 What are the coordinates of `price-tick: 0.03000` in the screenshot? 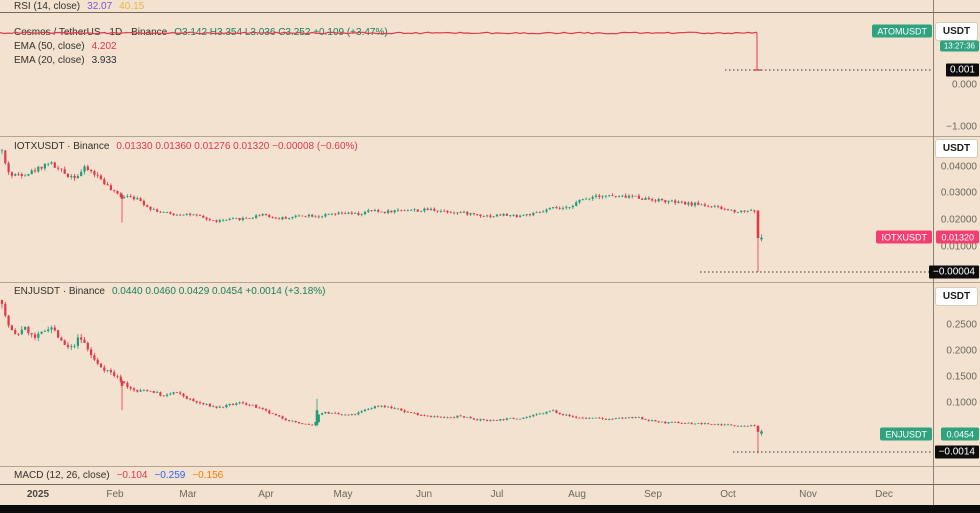 It's located at (958, 193).